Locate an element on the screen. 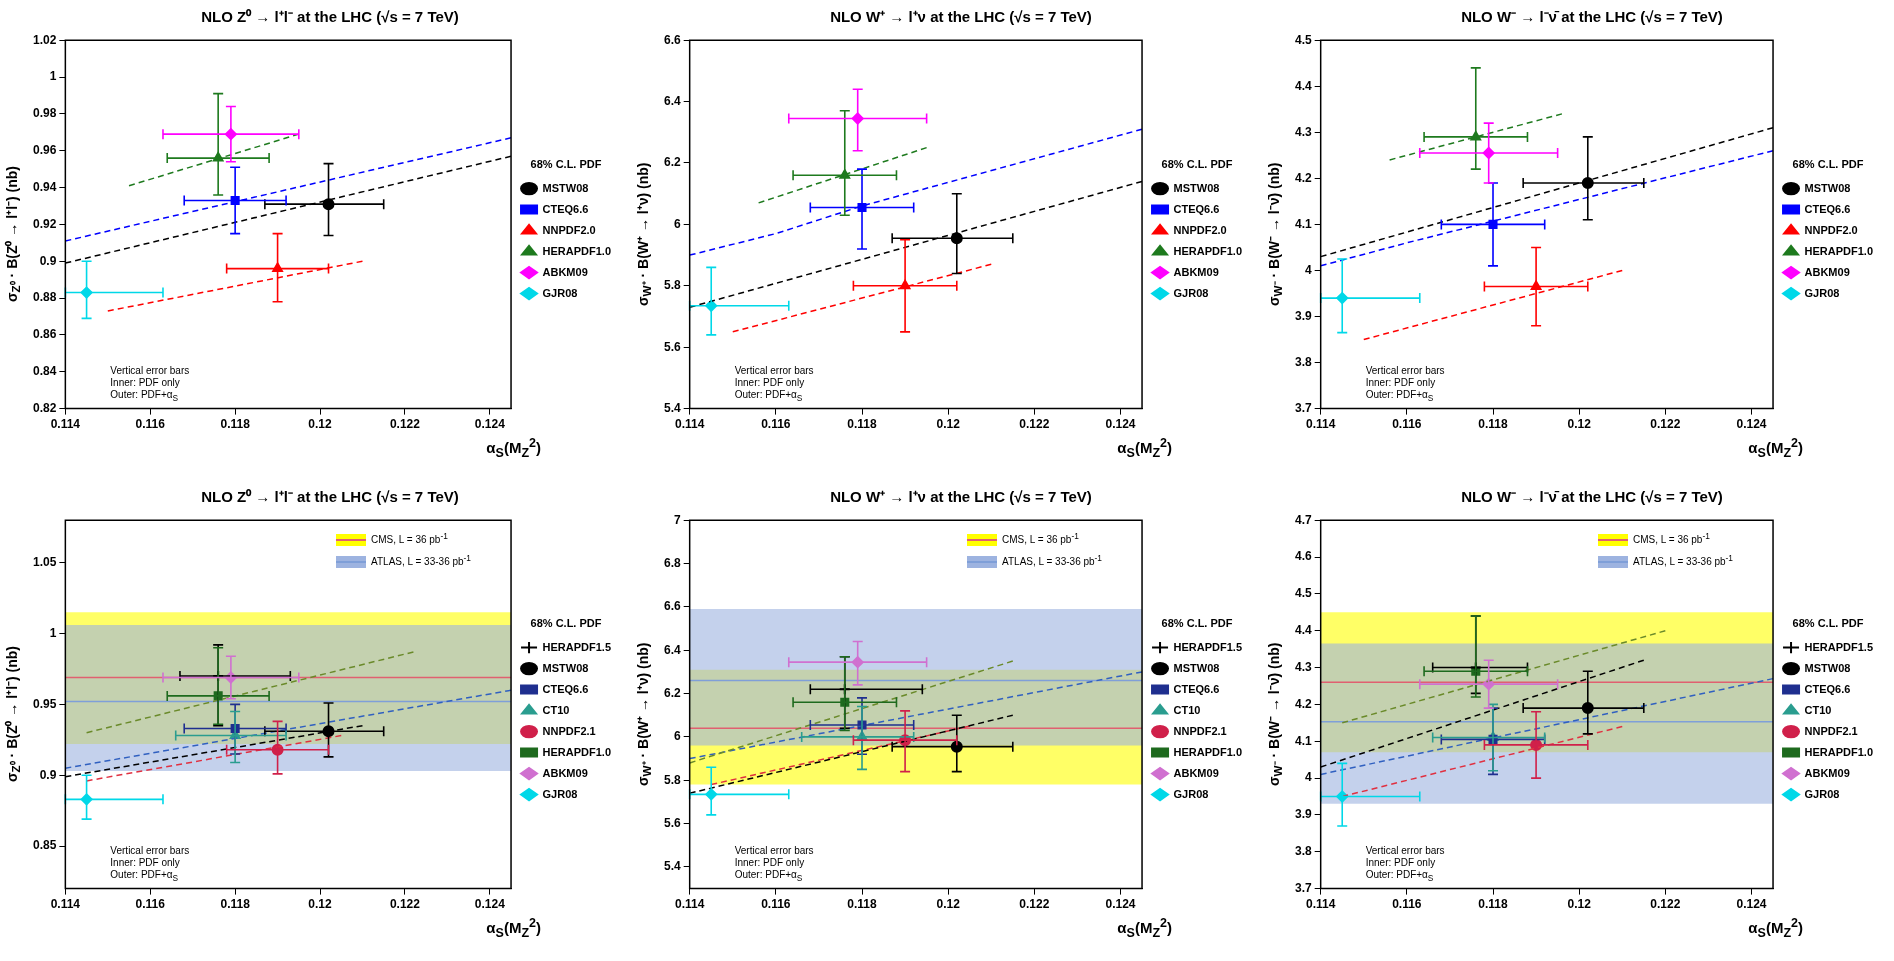 This screenshot has height=961, width=1894. y-tick-label: 0.85 is located at coordinates (45, 845).